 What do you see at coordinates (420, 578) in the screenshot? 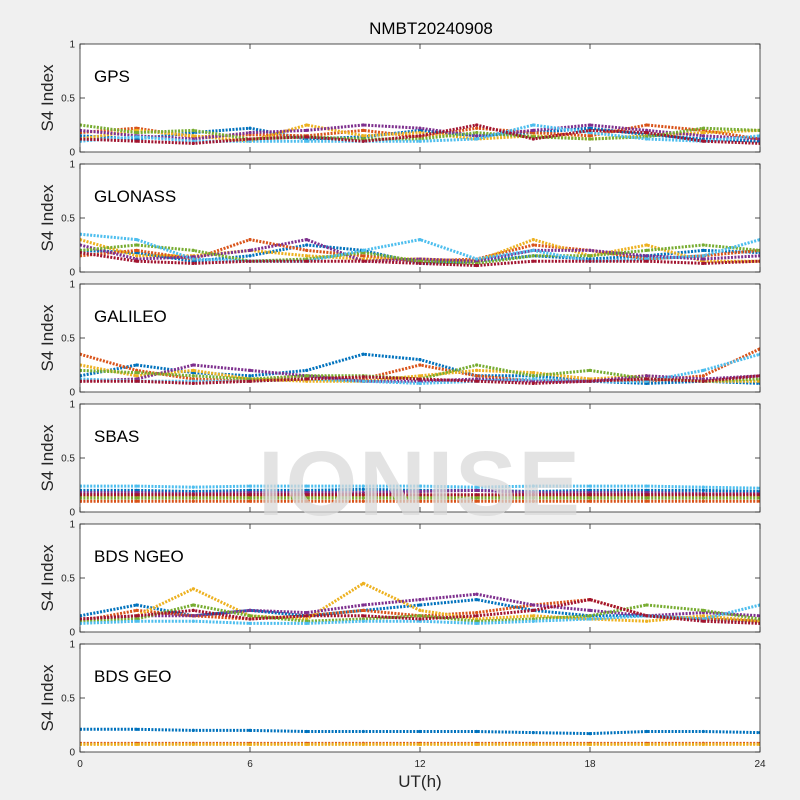
I see `axes-background` at bounding box center [420, 578].